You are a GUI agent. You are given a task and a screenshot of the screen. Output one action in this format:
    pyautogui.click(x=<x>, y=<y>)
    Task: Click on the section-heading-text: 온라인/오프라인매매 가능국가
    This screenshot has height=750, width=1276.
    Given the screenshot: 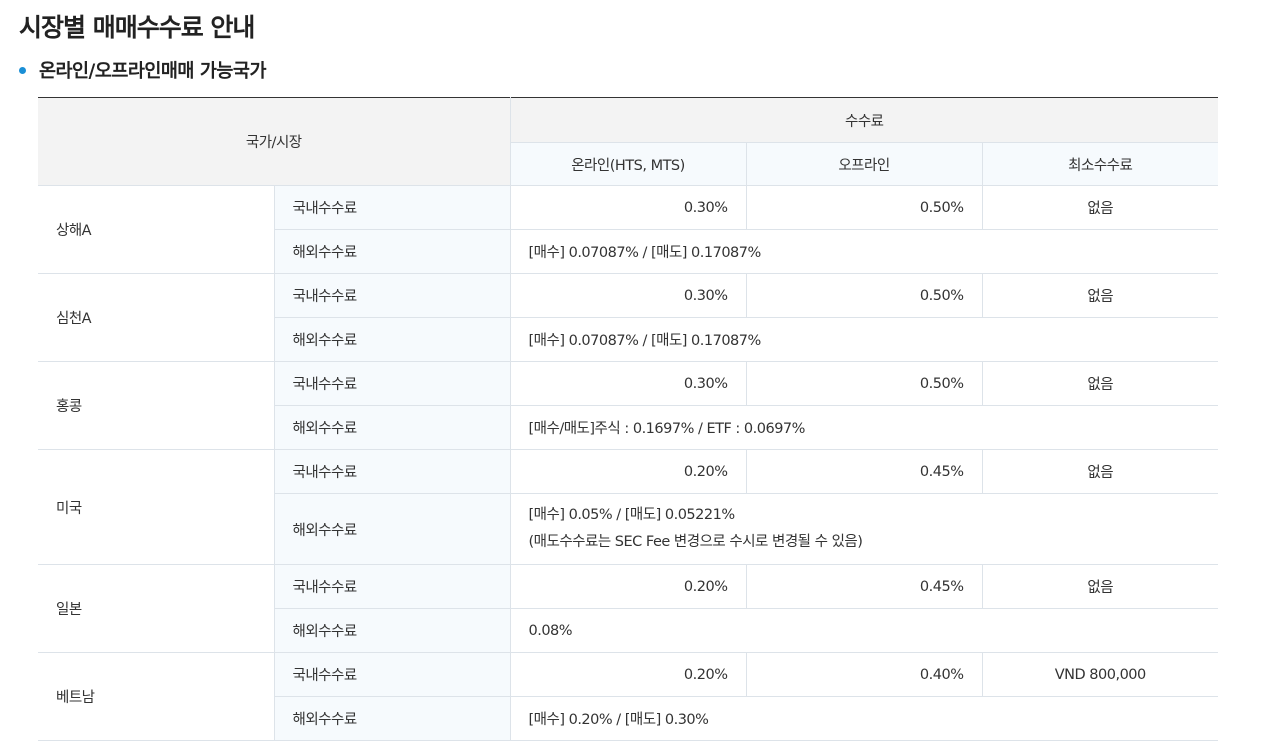 What is the action you would take?
    pyautogui.click(x=152, y=71)
    